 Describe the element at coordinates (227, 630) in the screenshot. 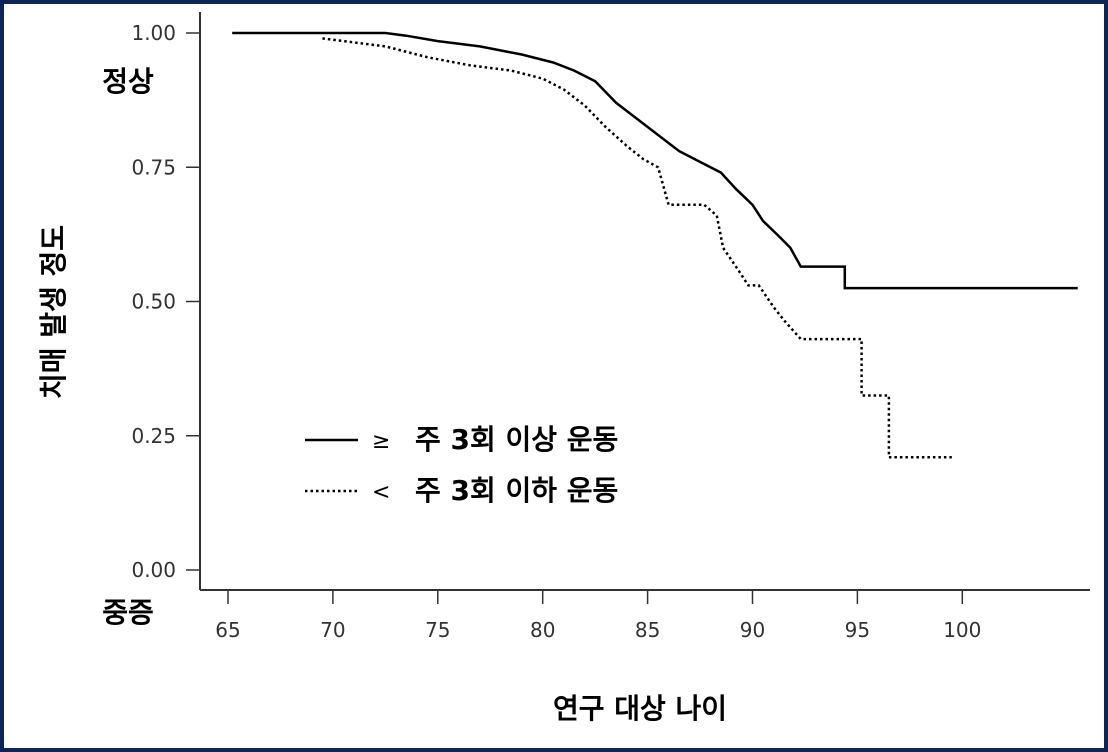

I see `x-tick-label: 65` at that location.